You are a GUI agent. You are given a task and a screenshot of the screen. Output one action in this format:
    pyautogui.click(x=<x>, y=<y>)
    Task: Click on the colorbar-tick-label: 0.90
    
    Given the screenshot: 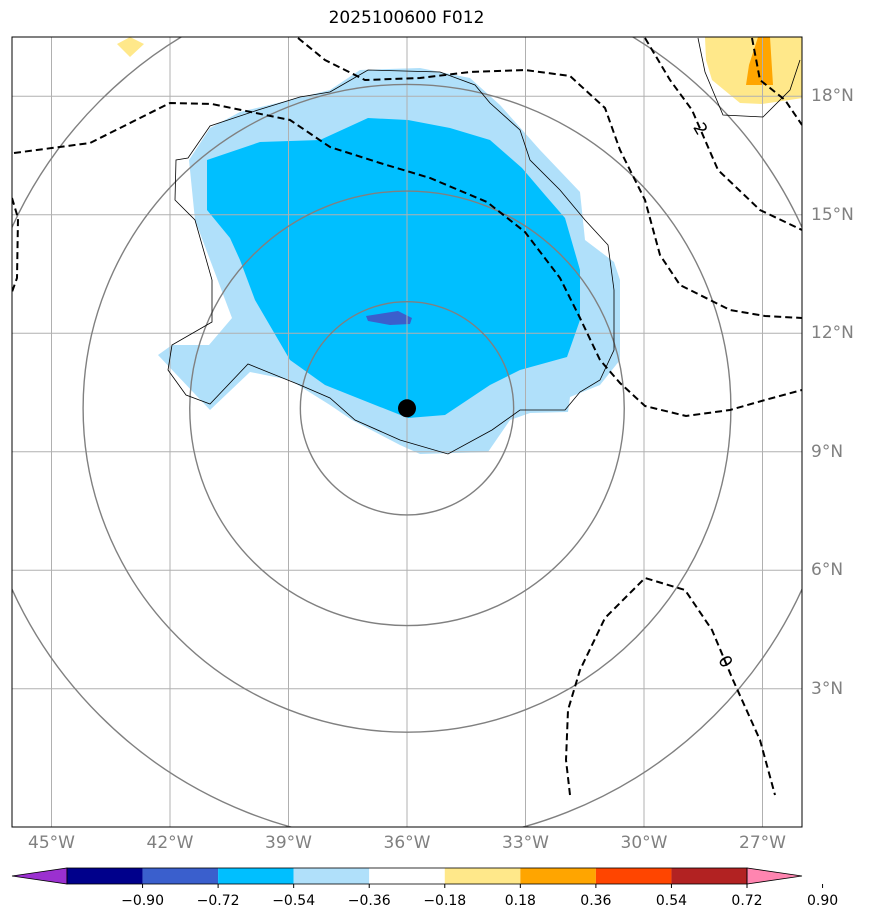 What is the action you would take?
    pyautogui.click(x=822, y=901)
    